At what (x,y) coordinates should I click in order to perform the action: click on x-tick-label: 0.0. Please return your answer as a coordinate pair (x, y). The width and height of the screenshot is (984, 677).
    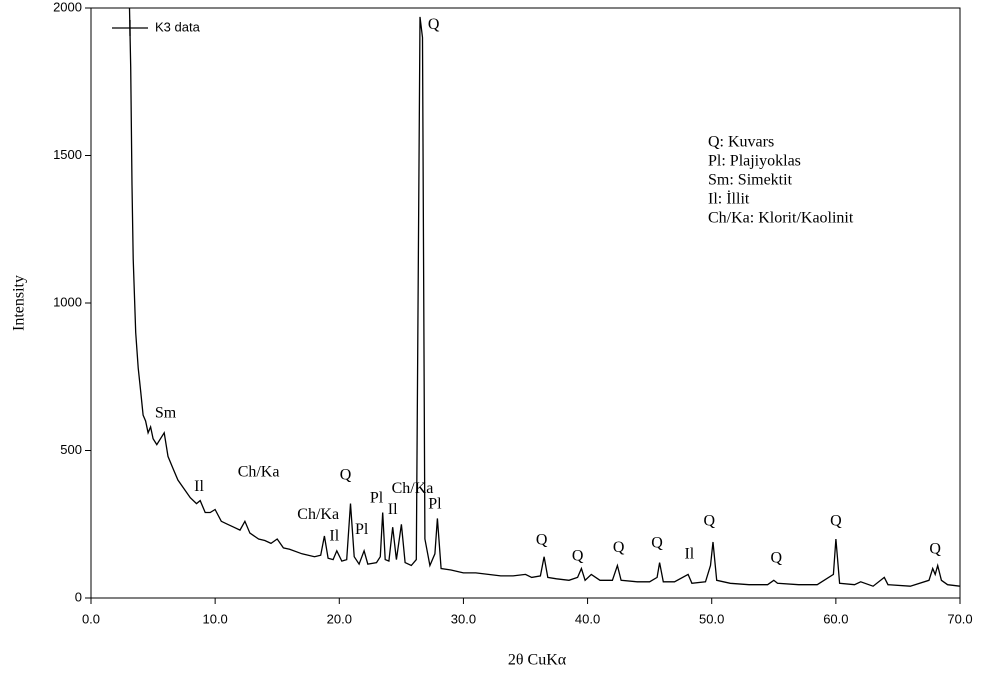
    Looking at the image, I should click on (91, 618).